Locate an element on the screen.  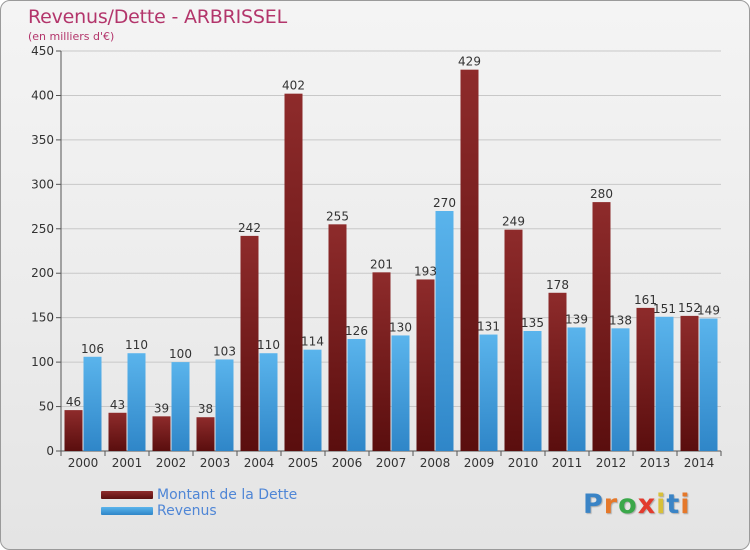
chart-subtitle: (en milliers d'€) is located at coordinates (71, 36).